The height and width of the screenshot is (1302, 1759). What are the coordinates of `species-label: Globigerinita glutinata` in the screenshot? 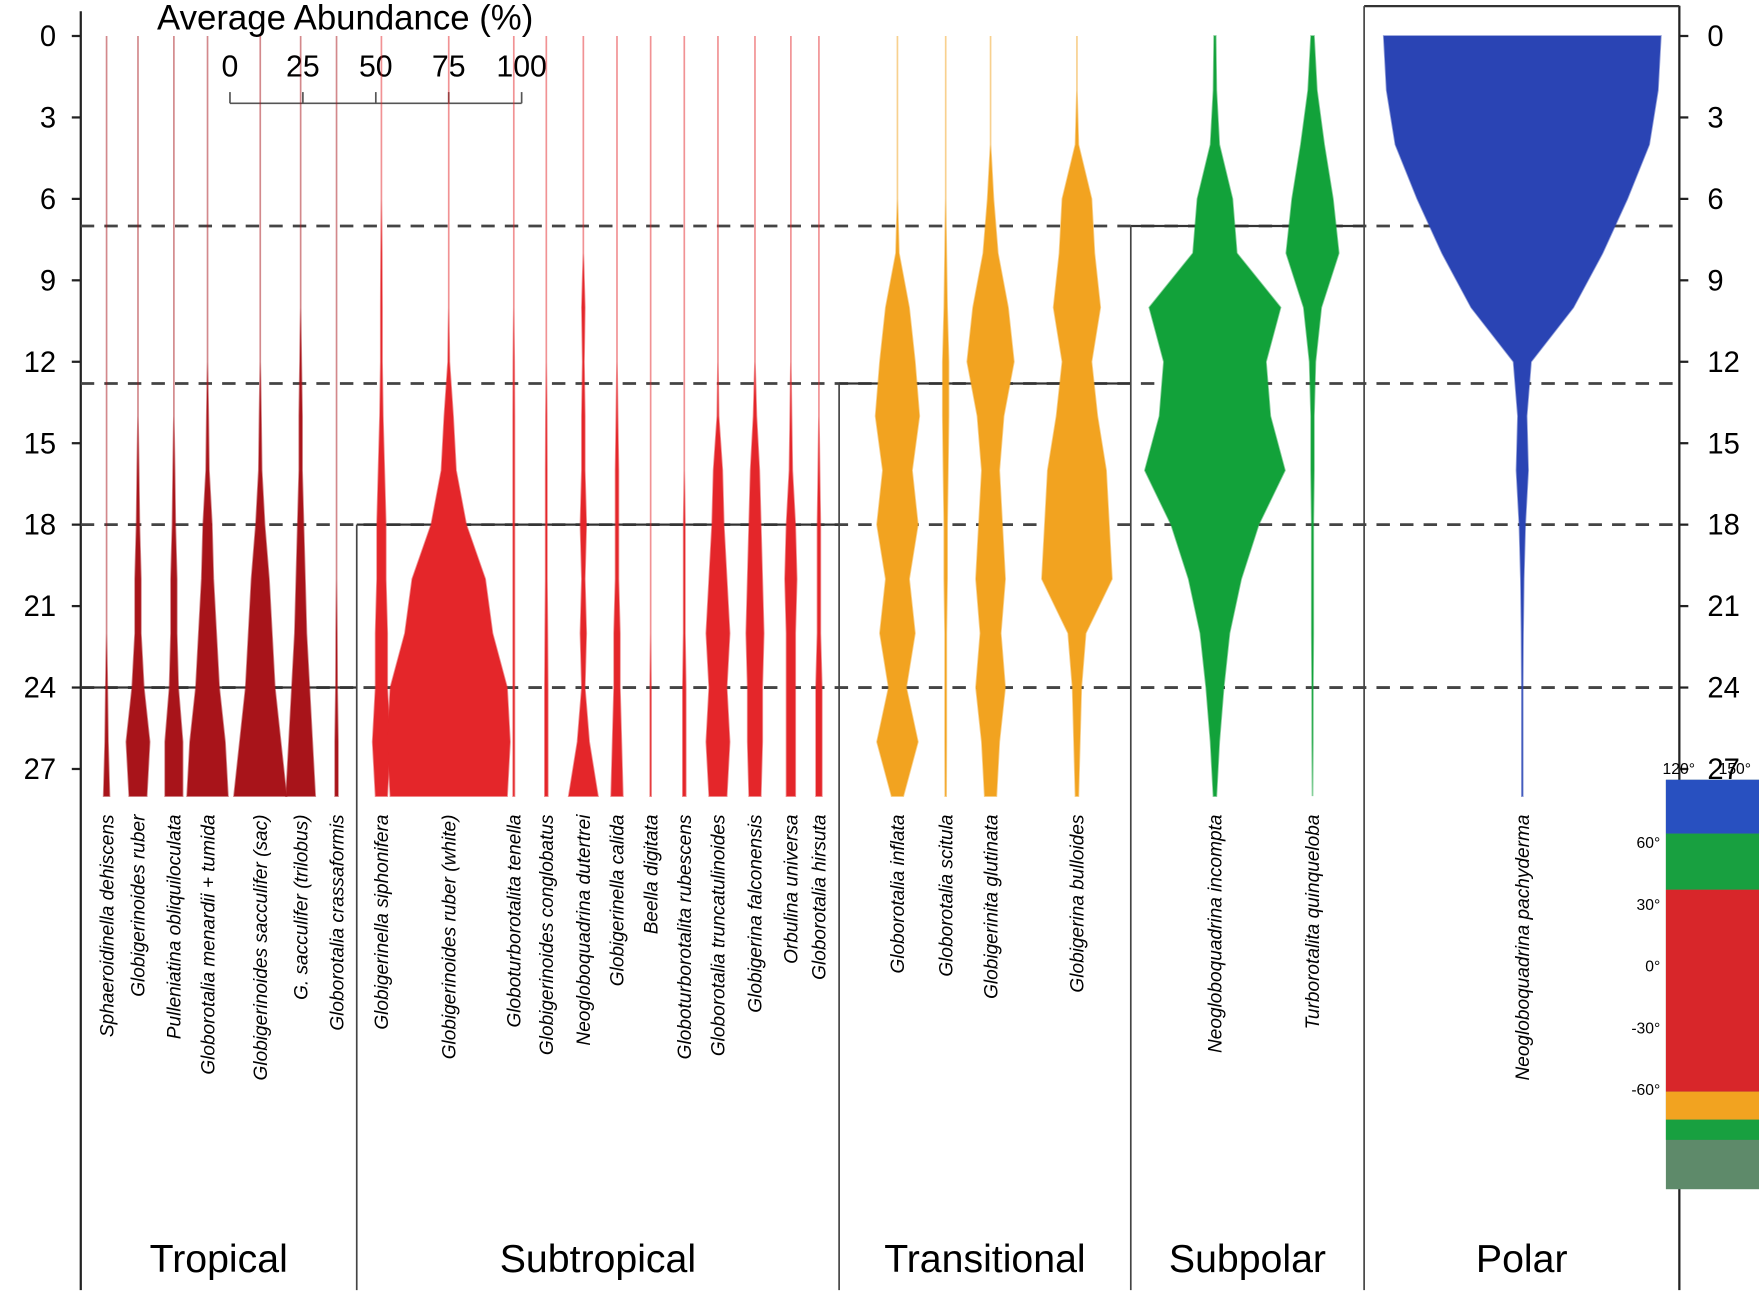 It's located at (991, 907).